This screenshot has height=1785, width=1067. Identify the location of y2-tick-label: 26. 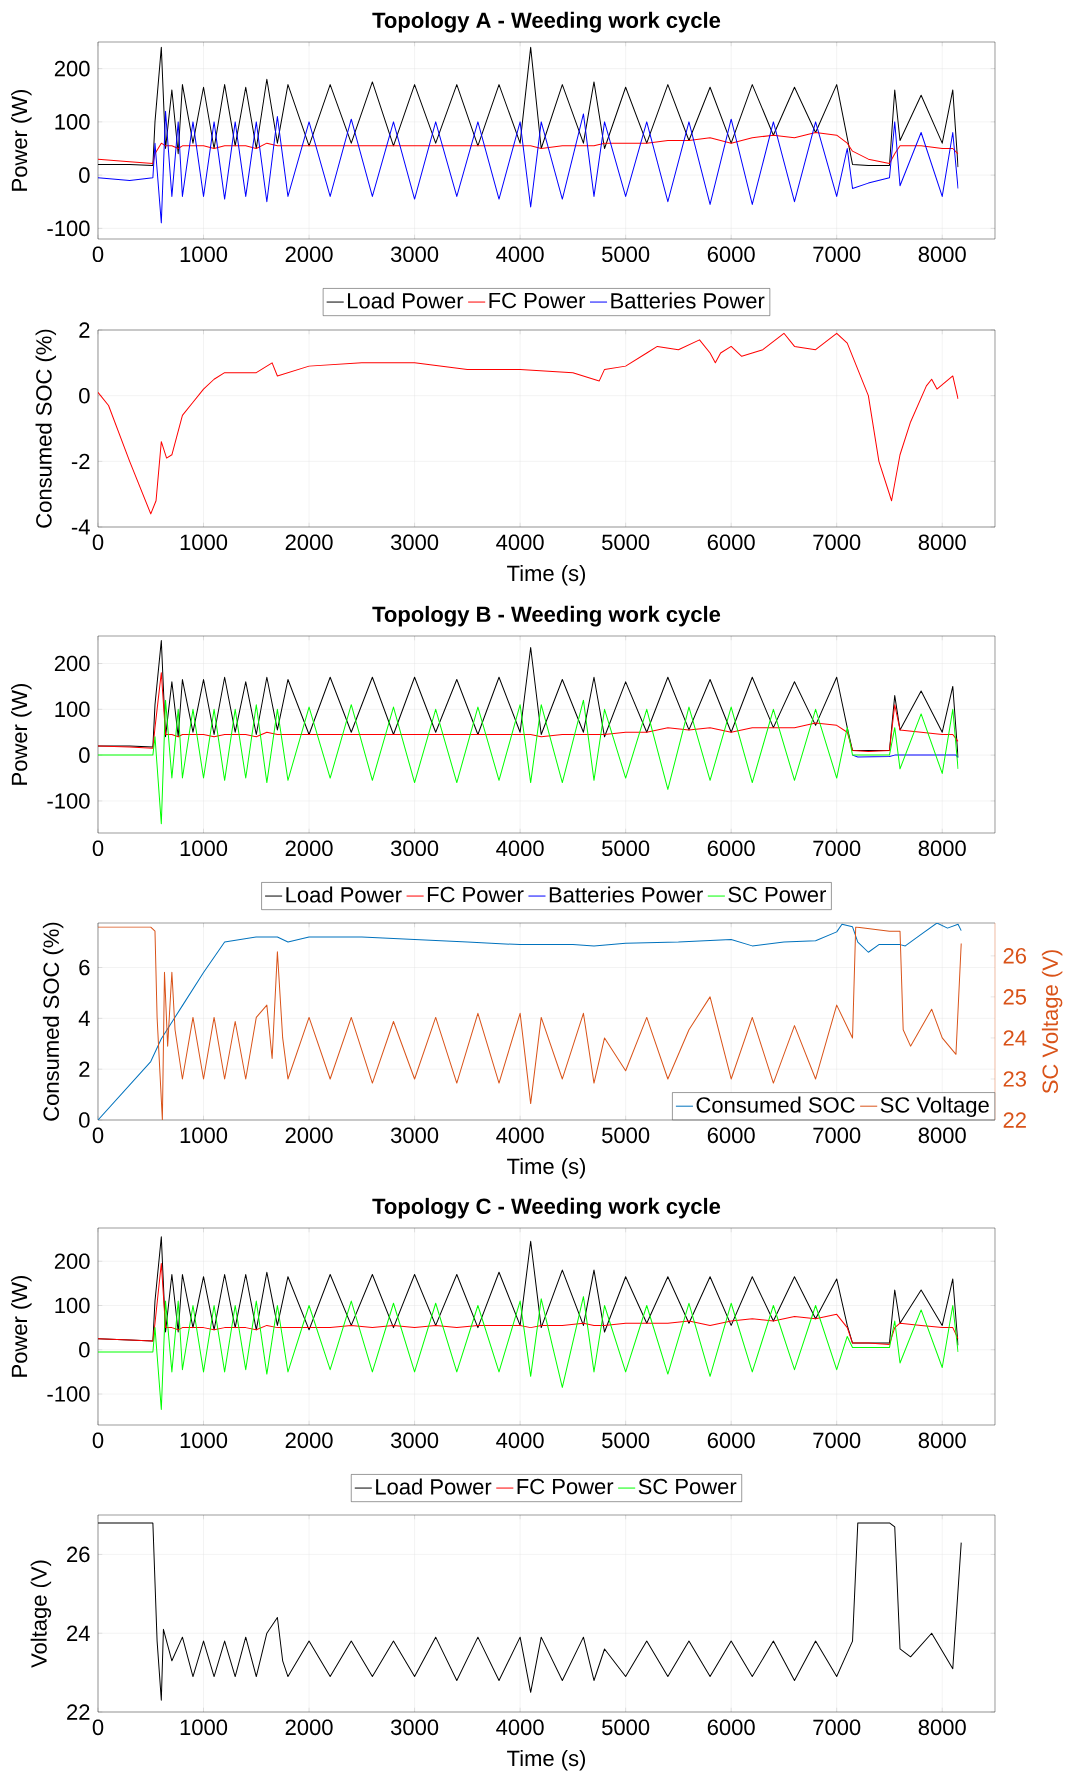
(1015, 956).